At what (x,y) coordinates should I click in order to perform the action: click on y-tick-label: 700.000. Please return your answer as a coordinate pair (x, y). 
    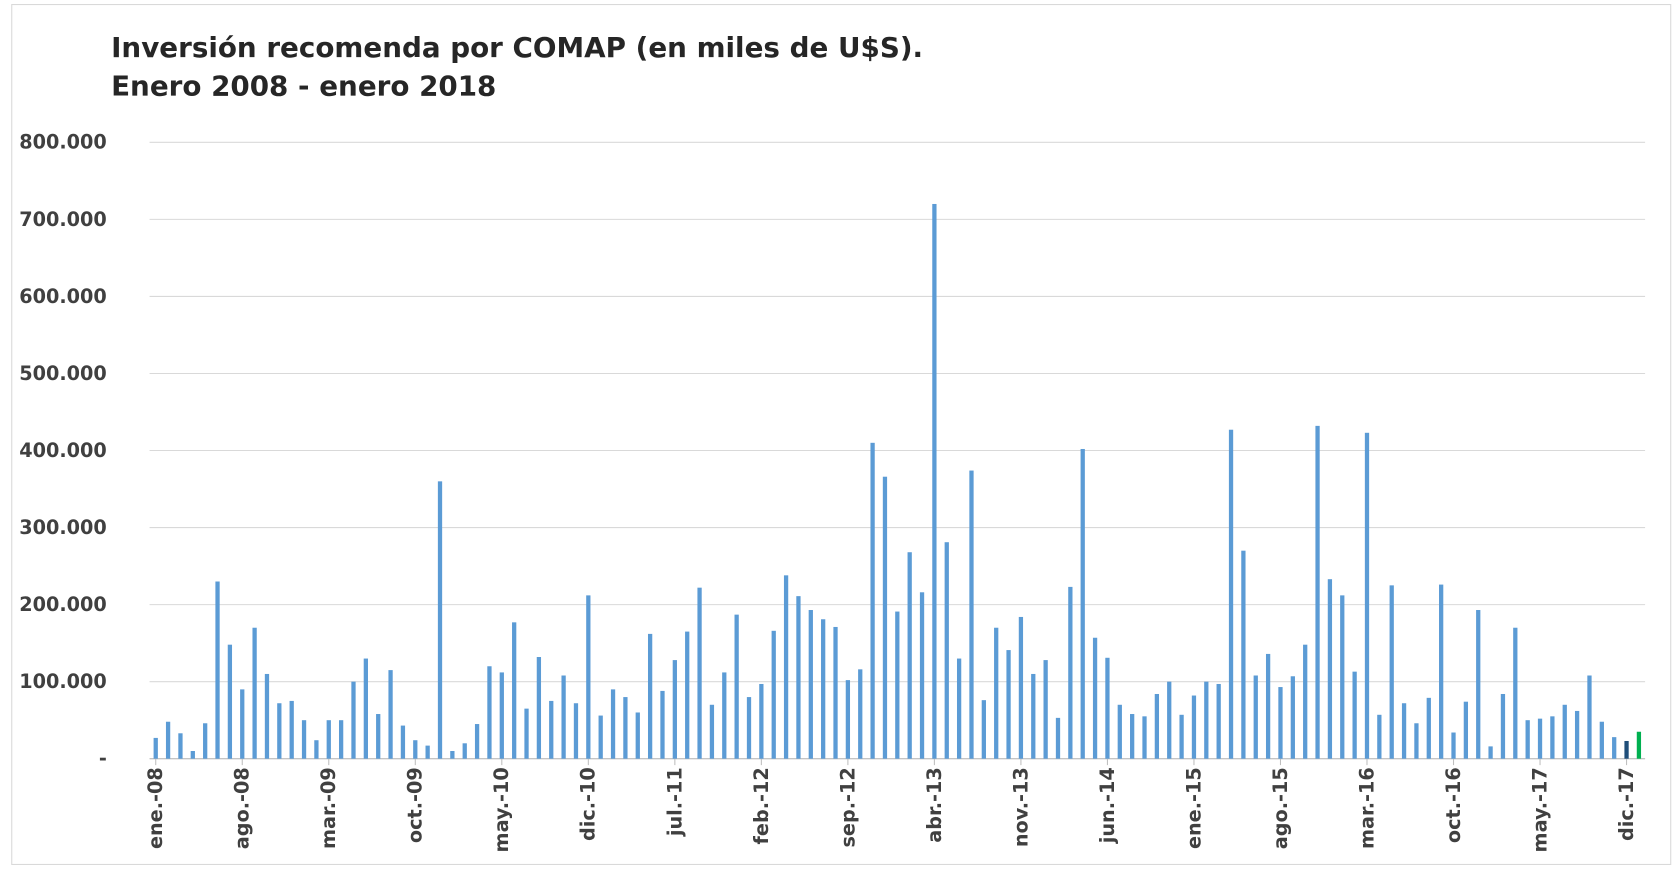
    Looking at the image, I should click on (63, 219).